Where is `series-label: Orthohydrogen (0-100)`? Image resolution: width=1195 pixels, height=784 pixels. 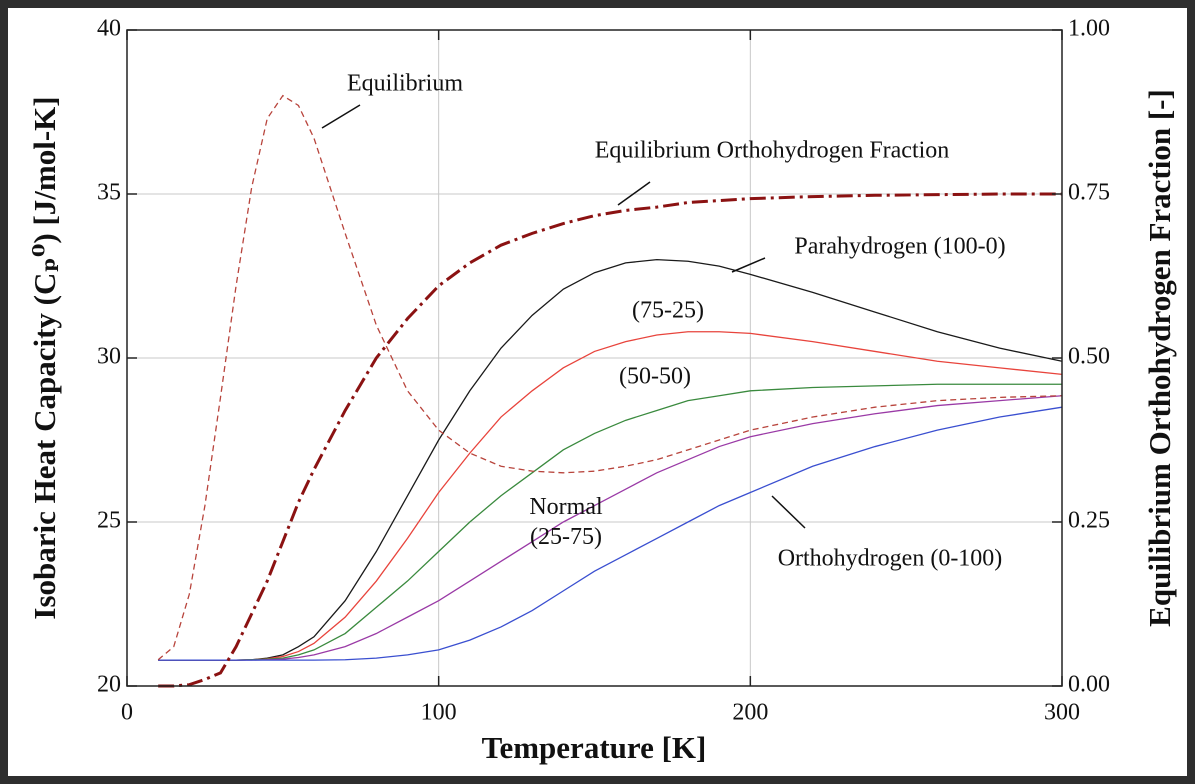 series-label: Orthohydrogen (0-100) is located at coordinates (890, 559).